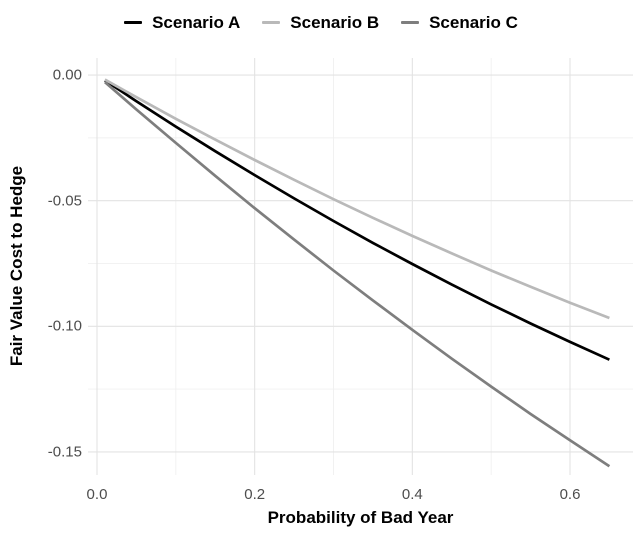 This screenshot has width=642, height=539. I want to click on legend-key-line-a, so click(133, 22).